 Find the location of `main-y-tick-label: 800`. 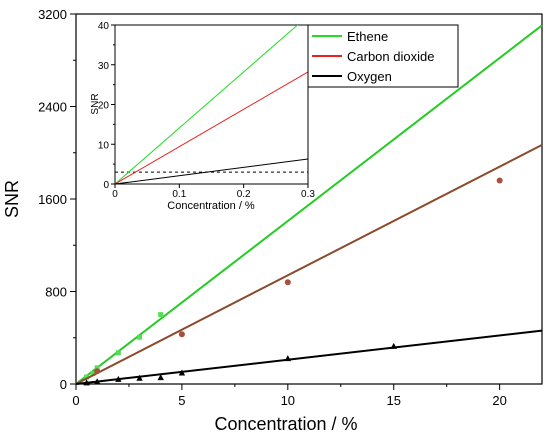

main-y-tick-label: 800 is located at coordinates (56, 292).